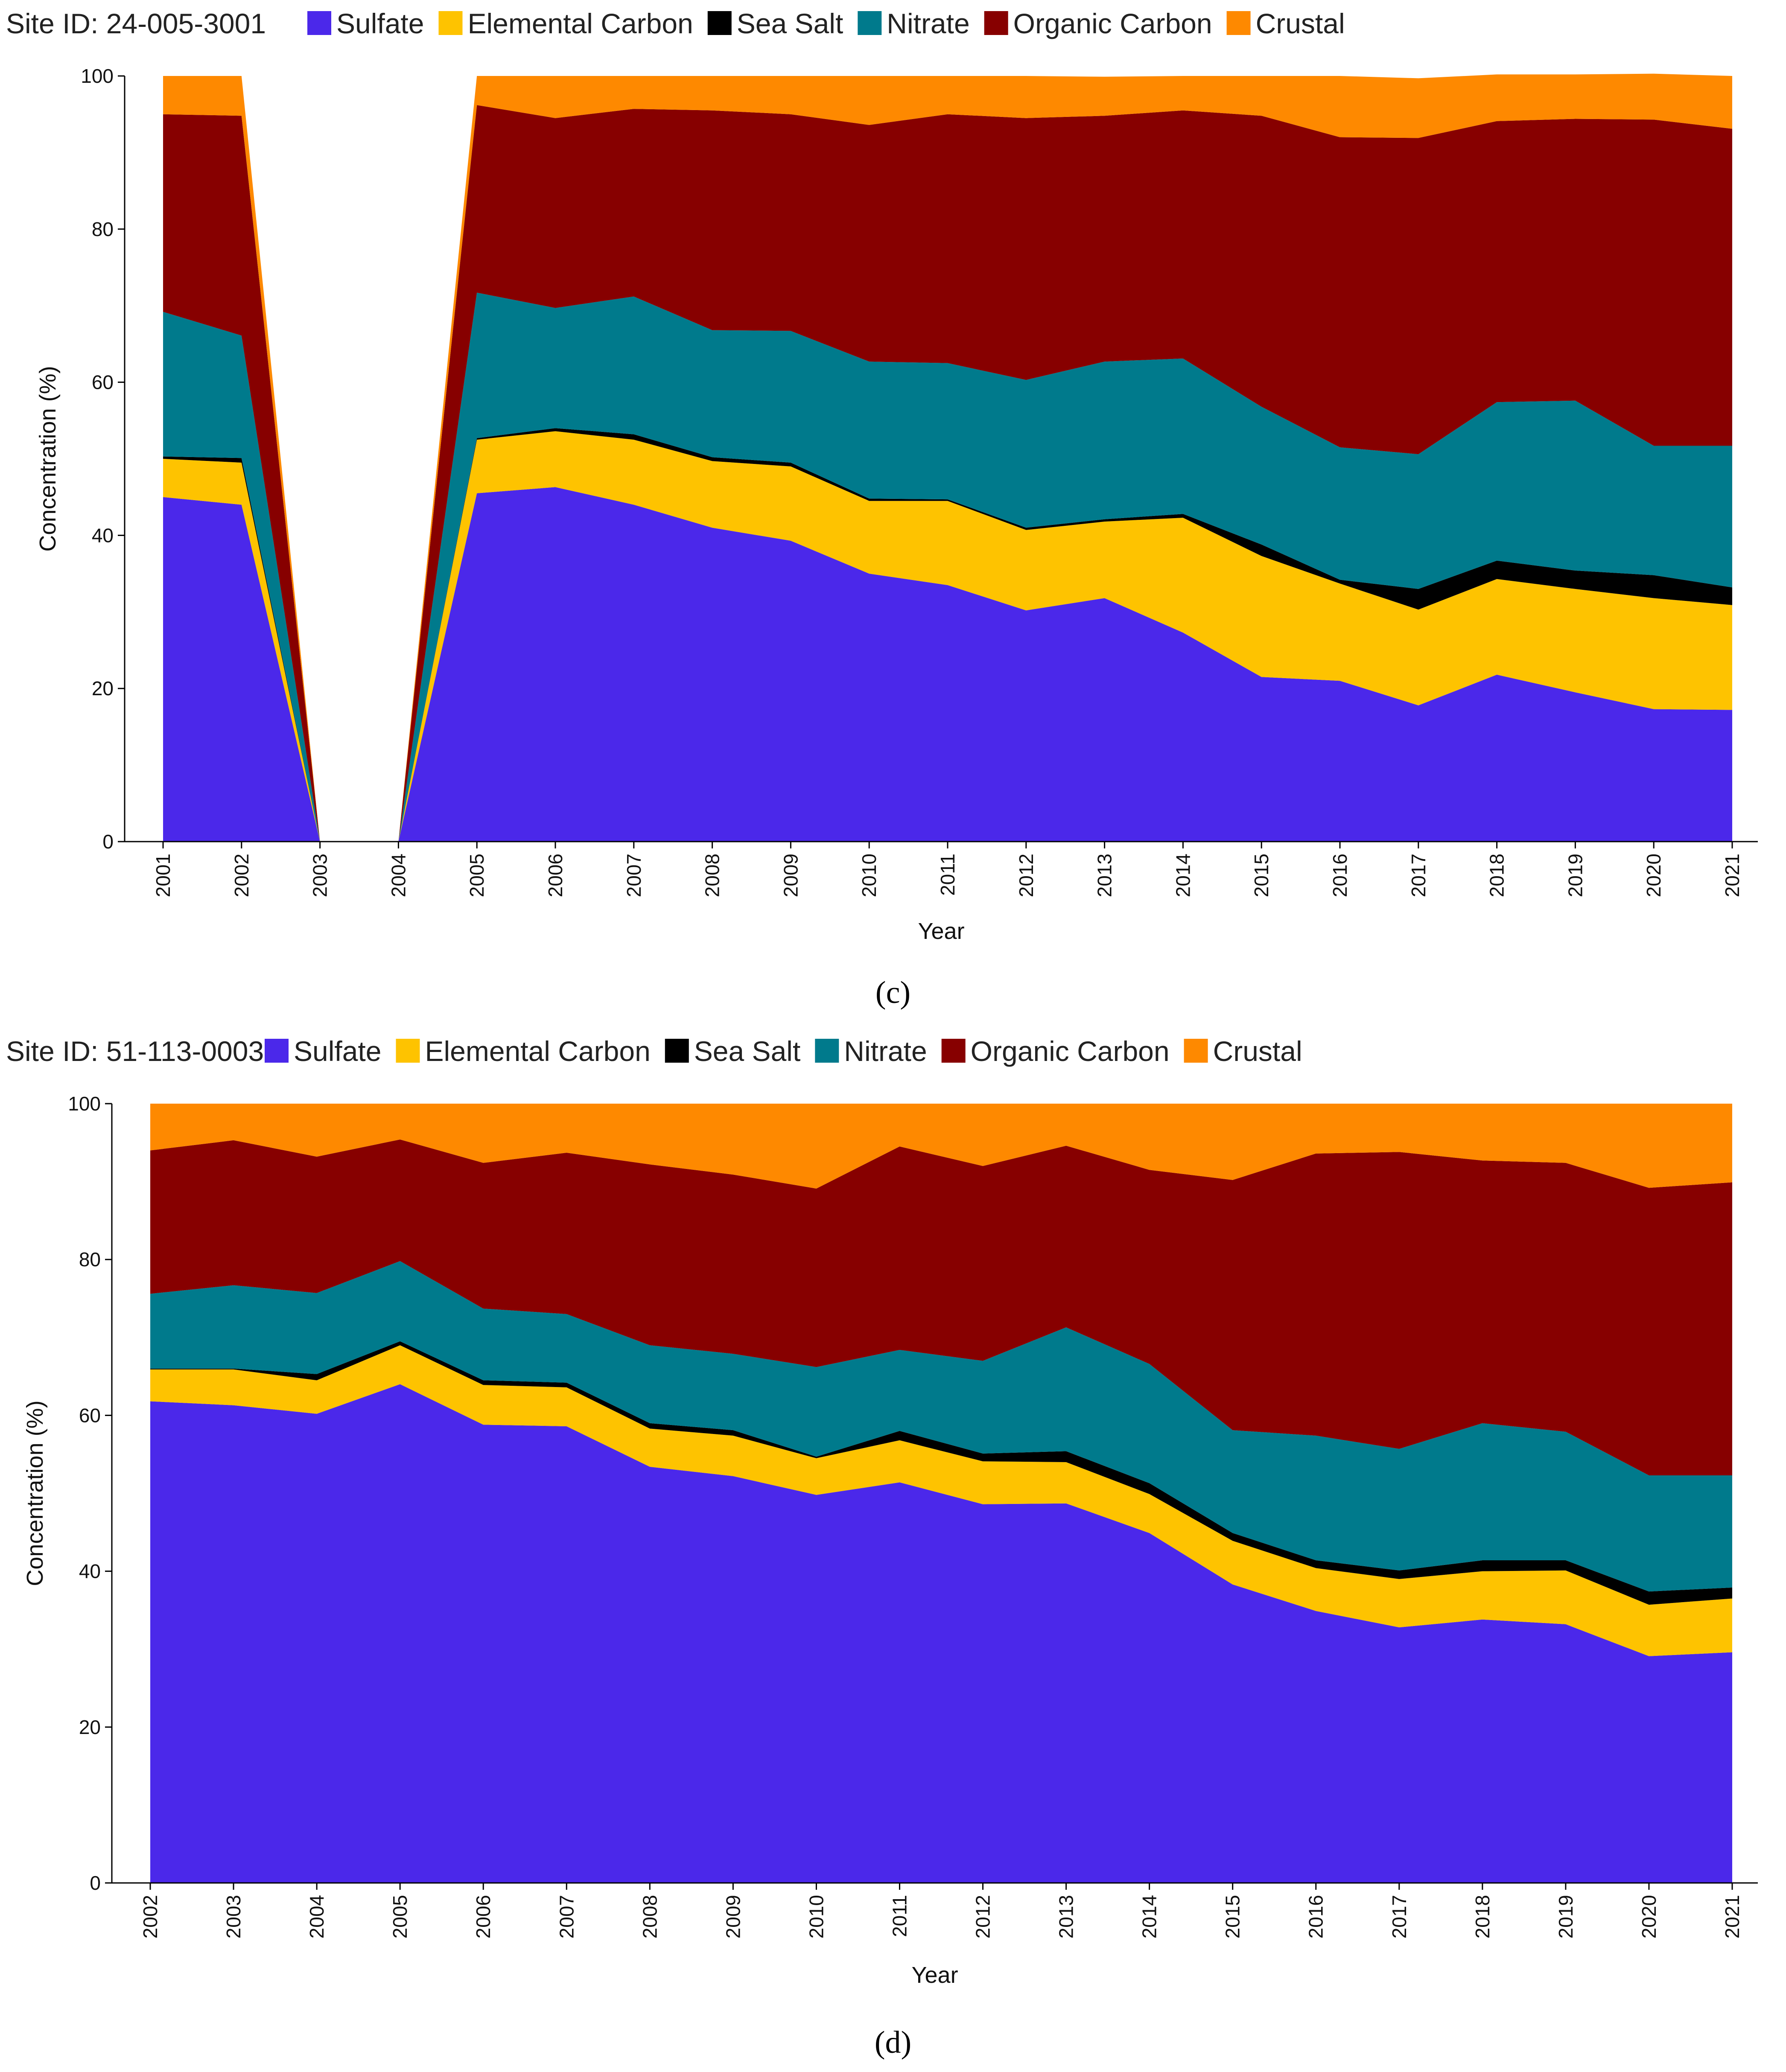 Image resolution: width=1786 pixels, height=2072 pixels. What do you see at coordinates (135, 1051) in the screenshot?
I see `site-id-label: Site ID: 51-113-0003` at bounding box center [135, 1051].